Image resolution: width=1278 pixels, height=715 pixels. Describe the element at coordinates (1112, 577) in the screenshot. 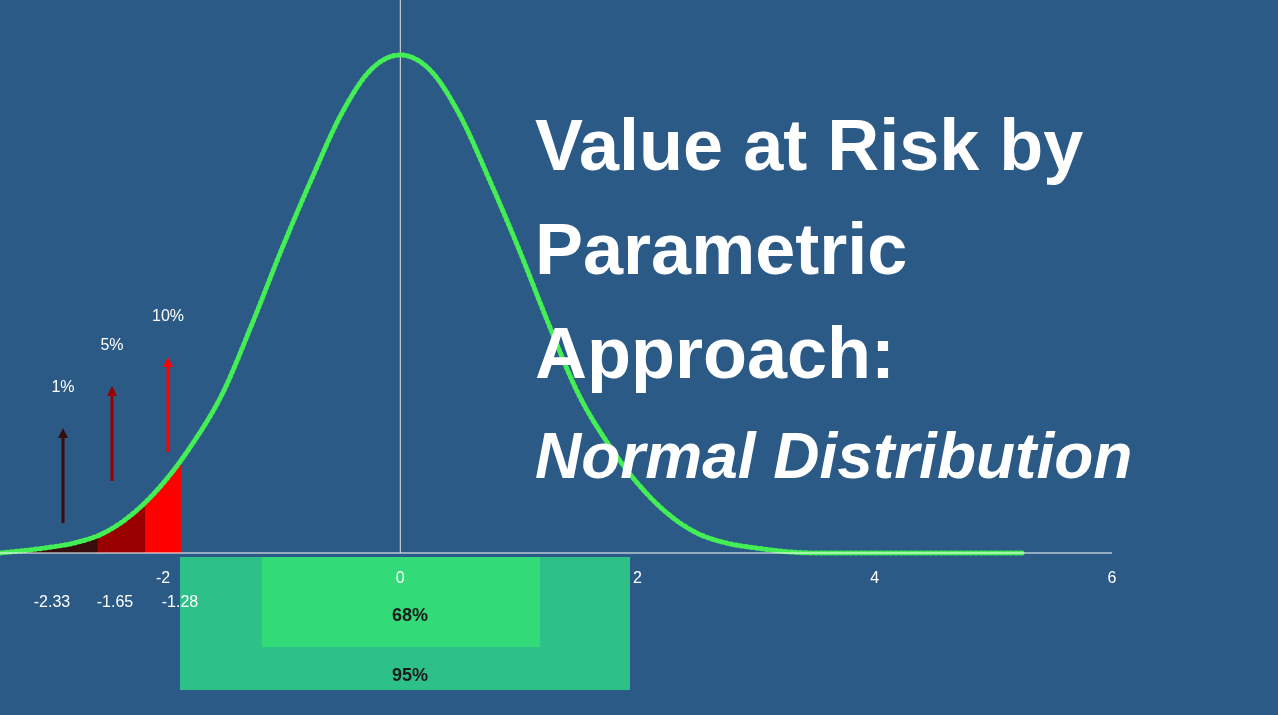

I see `x-tick-label: 6` at that location.